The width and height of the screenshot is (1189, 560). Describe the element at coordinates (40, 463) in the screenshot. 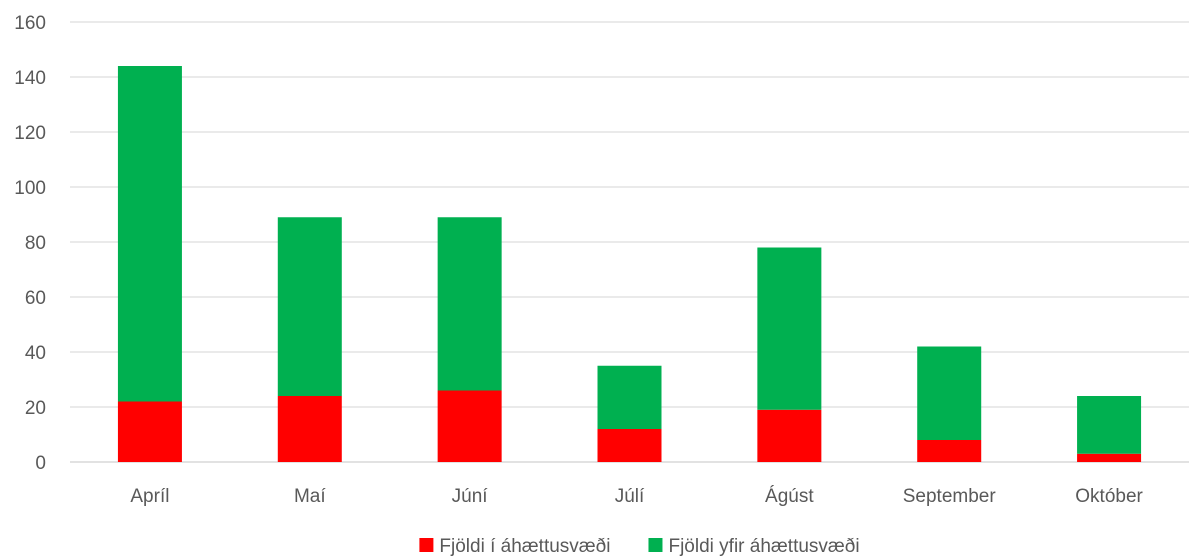

I see `y-tick-label: 0` at that location.